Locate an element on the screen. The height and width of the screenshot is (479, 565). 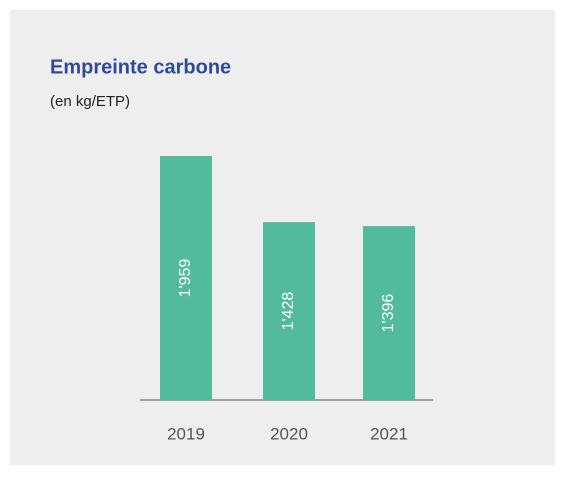
chart-title: Empreinte carbone is located at coordinates (140, 67).